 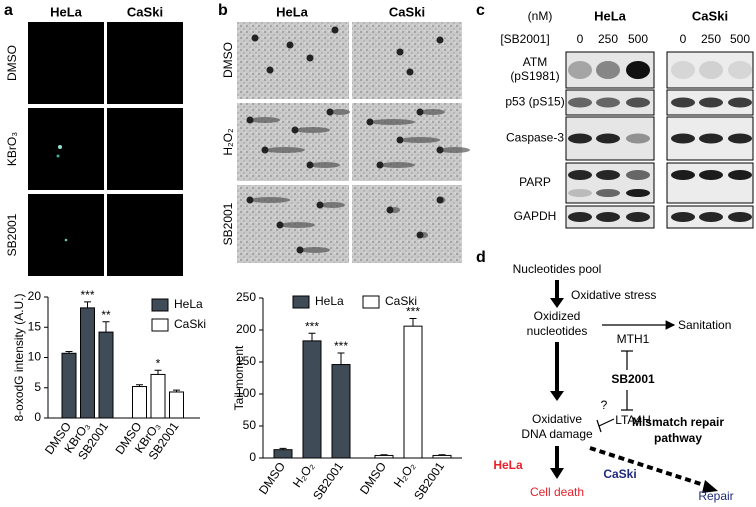 I want to click on row-label: H₂O₂, so click(x=228, y=142).